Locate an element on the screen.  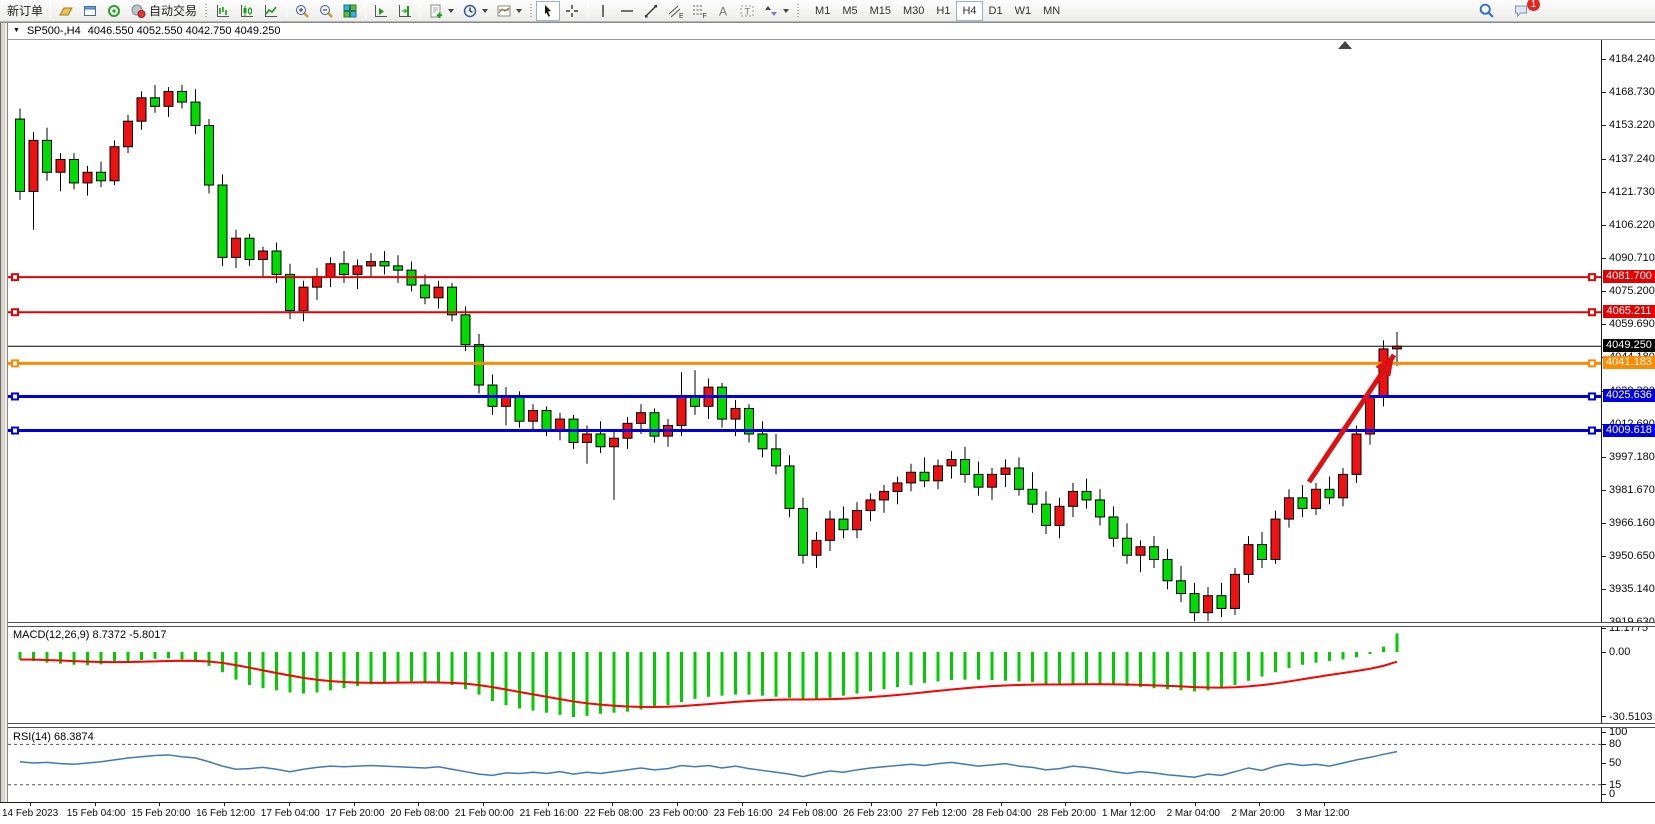
rsi-tick-label: 80 is located at coordinates (1615, 744).